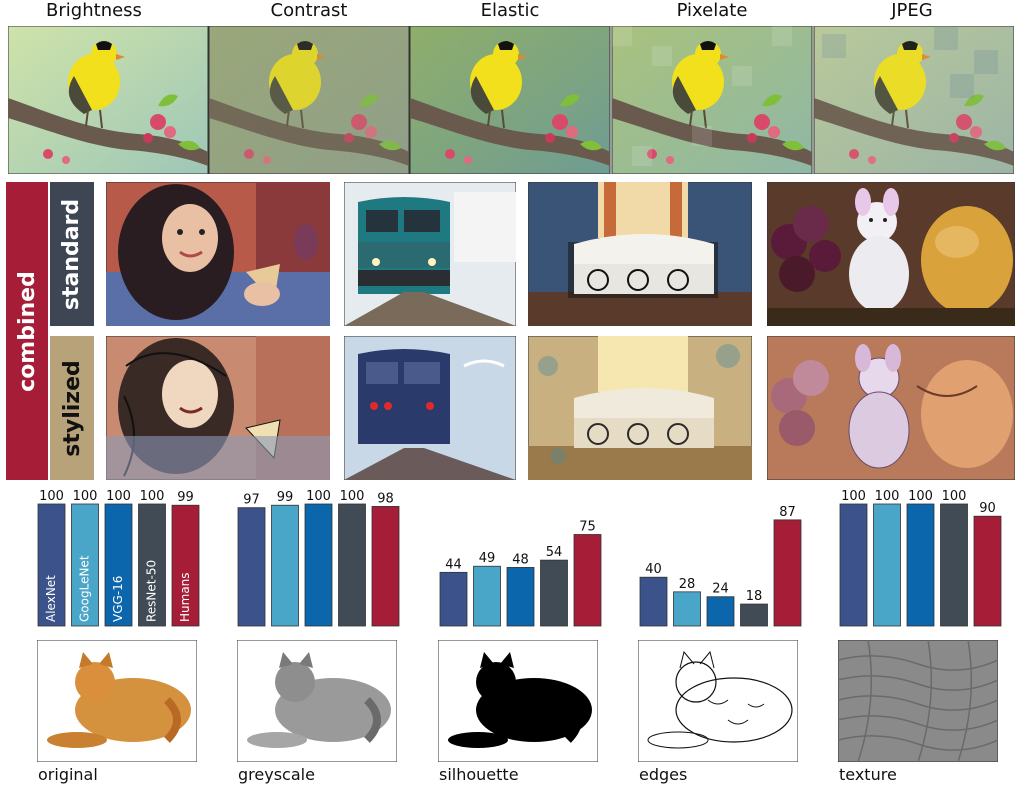 The height and width of the screenshot is (791, 1022). I want to click on header-jpeg: JPEG, so click(912, 10).